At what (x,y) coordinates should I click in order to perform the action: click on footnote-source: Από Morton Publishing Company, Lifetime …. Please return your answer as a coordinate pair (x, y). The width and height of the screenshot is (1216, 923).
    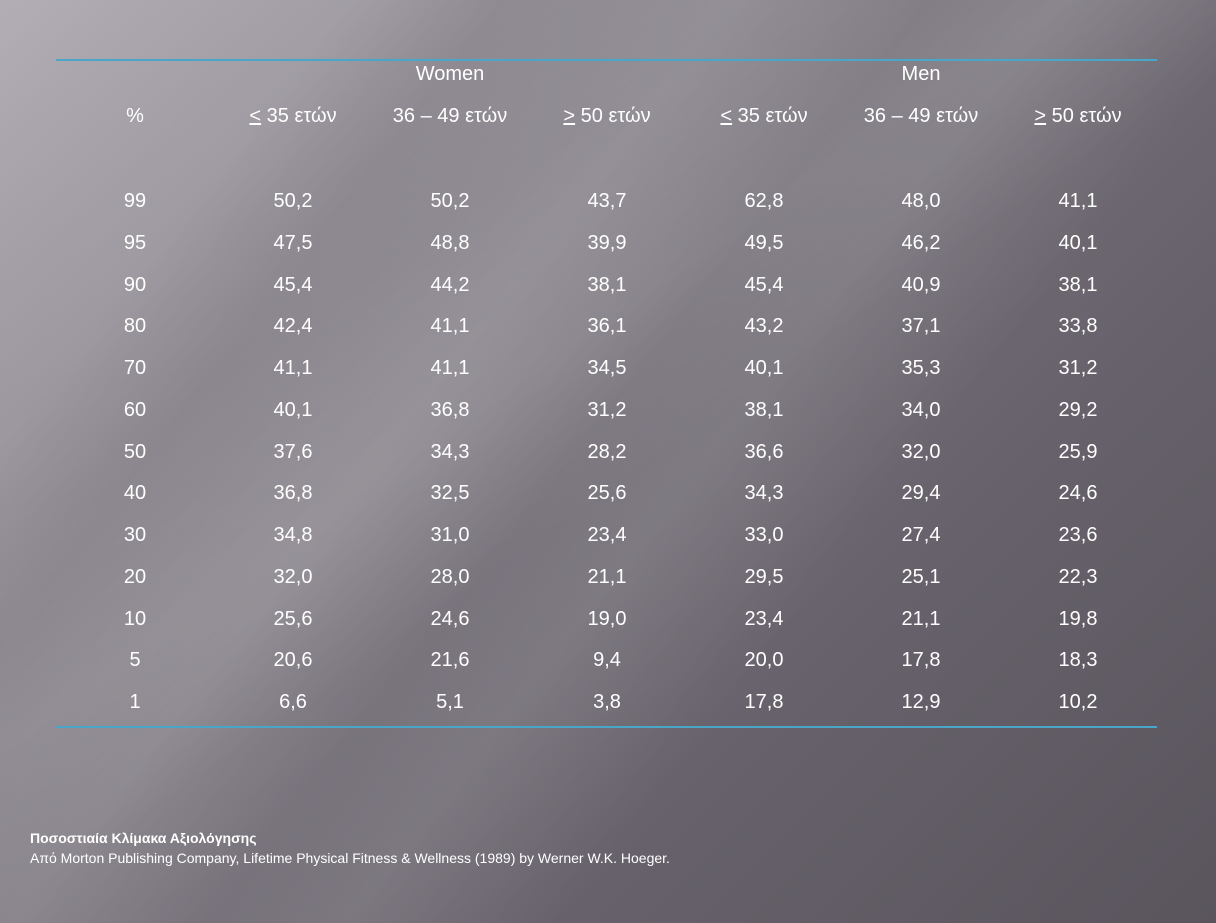
    Looking at the image, I should click on (350, 858).